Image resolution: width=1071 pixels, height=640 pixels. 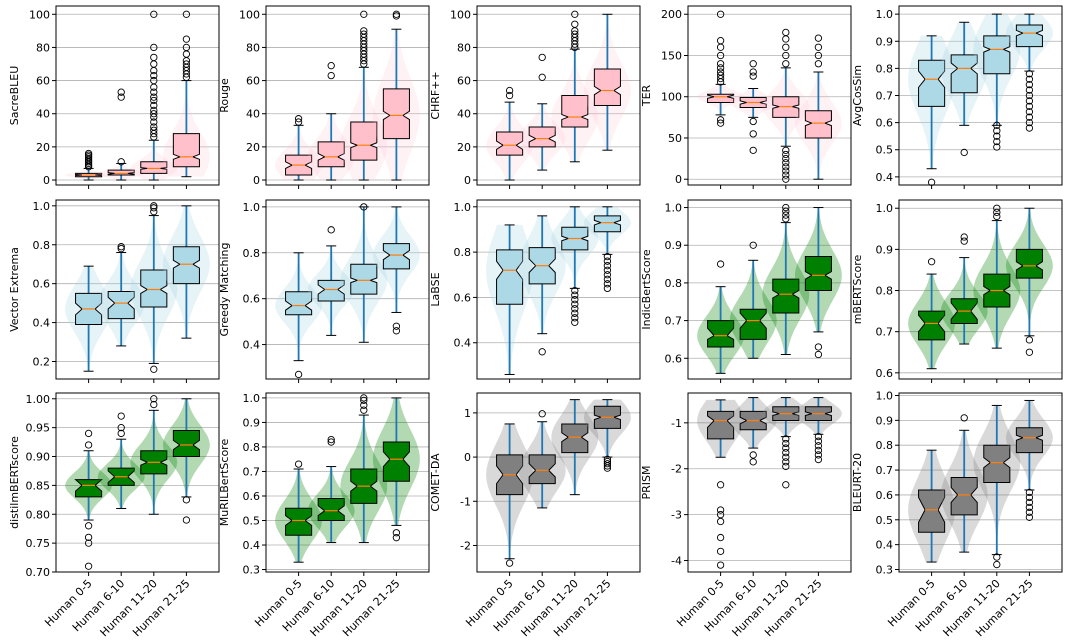 I want to click on y-tick-label: 0.3, so click(x=885, y=570).